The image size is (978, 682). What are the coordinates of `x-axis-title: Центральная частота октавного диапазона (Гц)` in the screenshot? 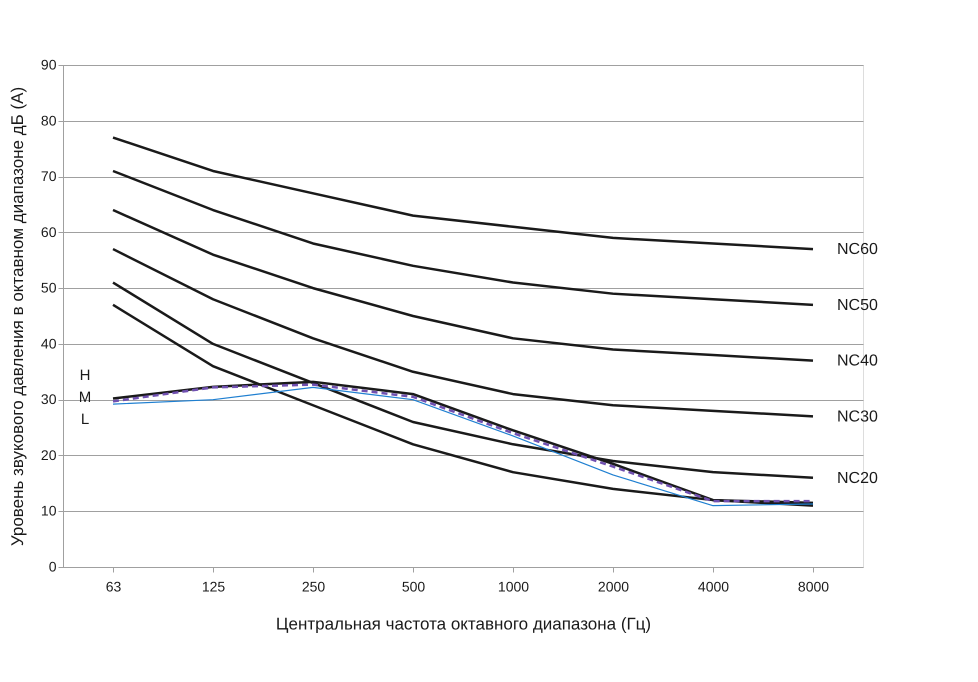 It's located at (464, 624).